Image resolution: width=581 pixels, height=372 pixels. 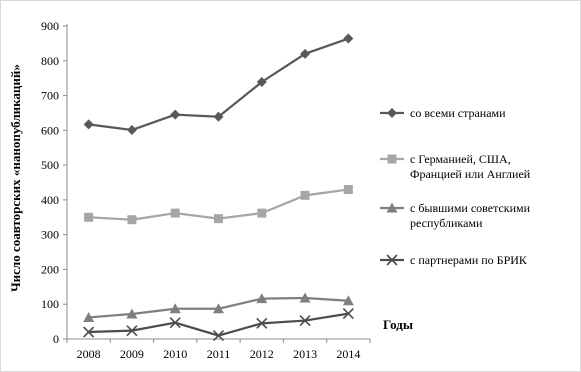 What do you see at coordinates (89, 354) in the screenshot?
I see `x-tick-label: 2008` at bounding box center [89, 354].